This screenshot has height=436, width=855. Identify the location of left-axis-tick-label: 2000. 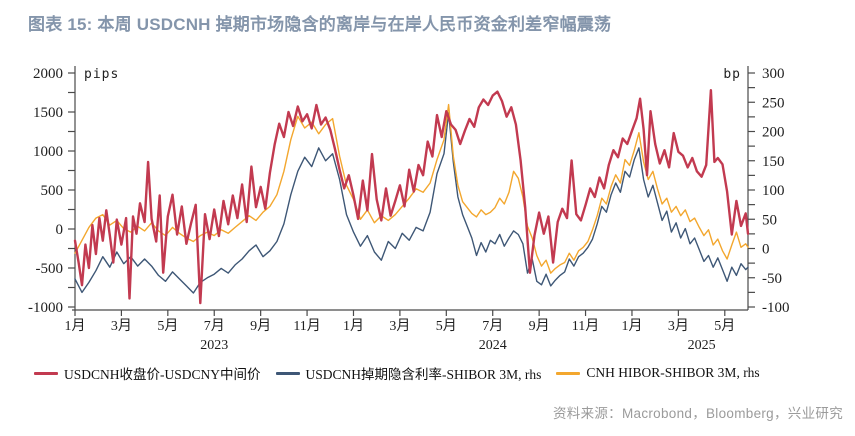
(48, 74).